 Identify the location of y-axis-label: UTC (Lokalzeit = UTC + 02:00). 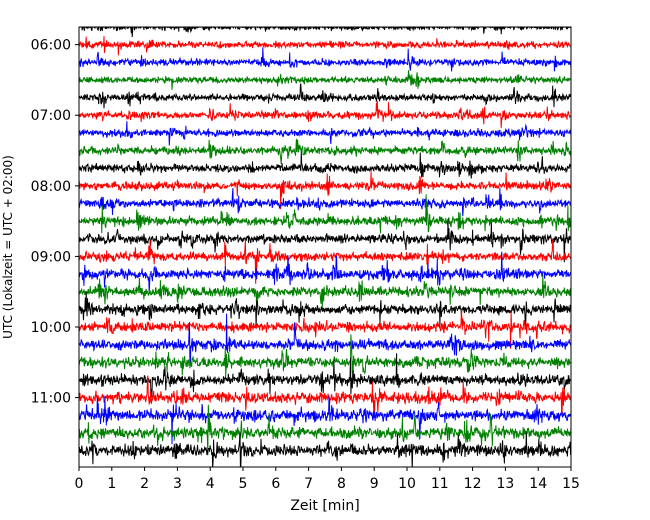
(8, 247).